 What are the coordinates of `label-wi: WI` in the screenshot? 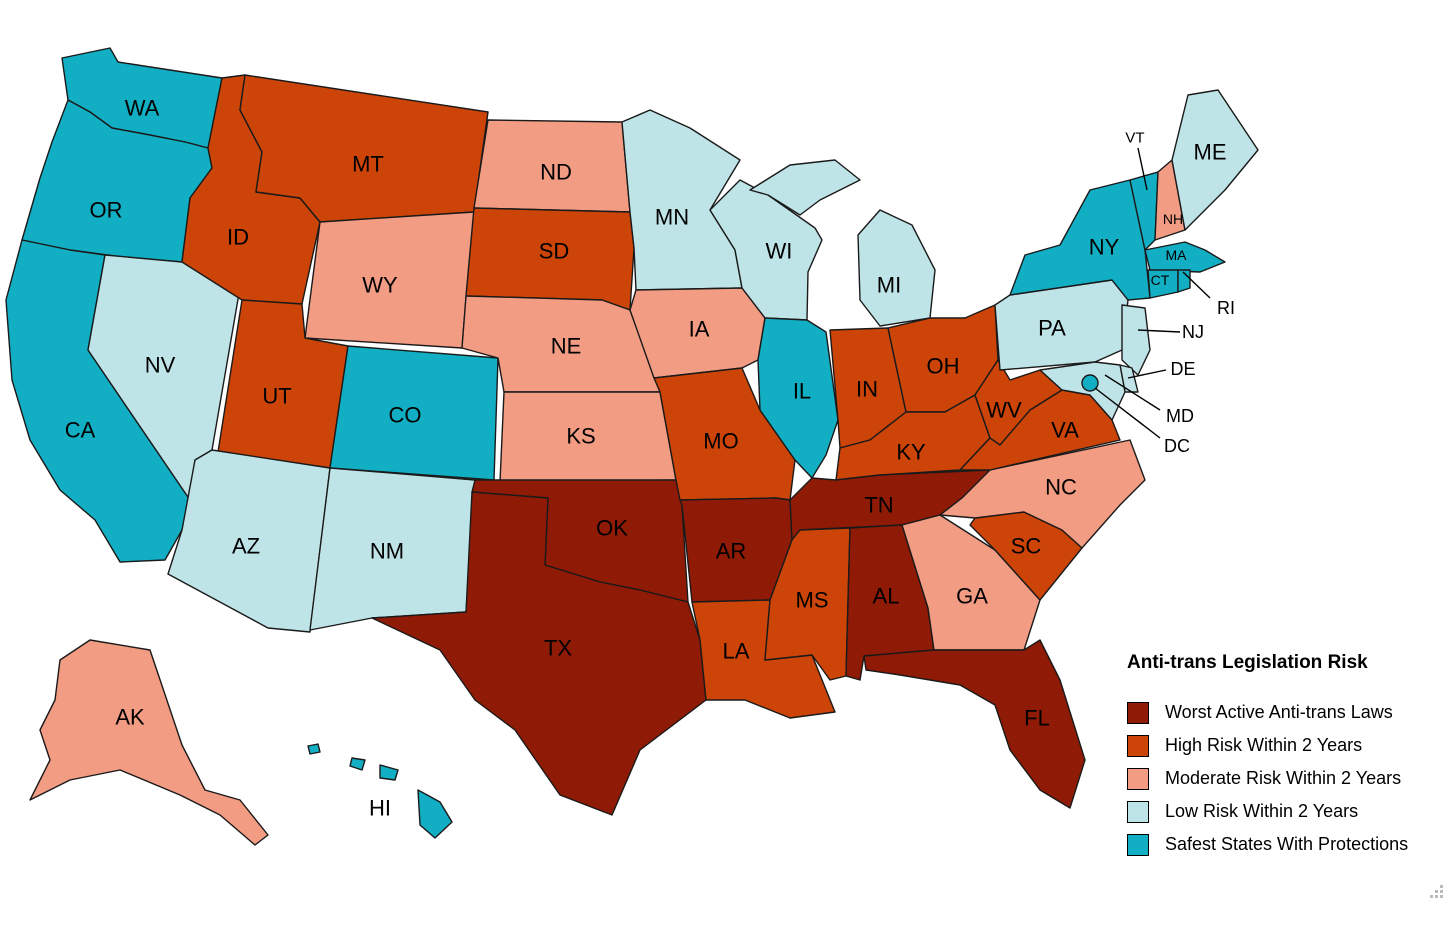 It's located at (779, 251).